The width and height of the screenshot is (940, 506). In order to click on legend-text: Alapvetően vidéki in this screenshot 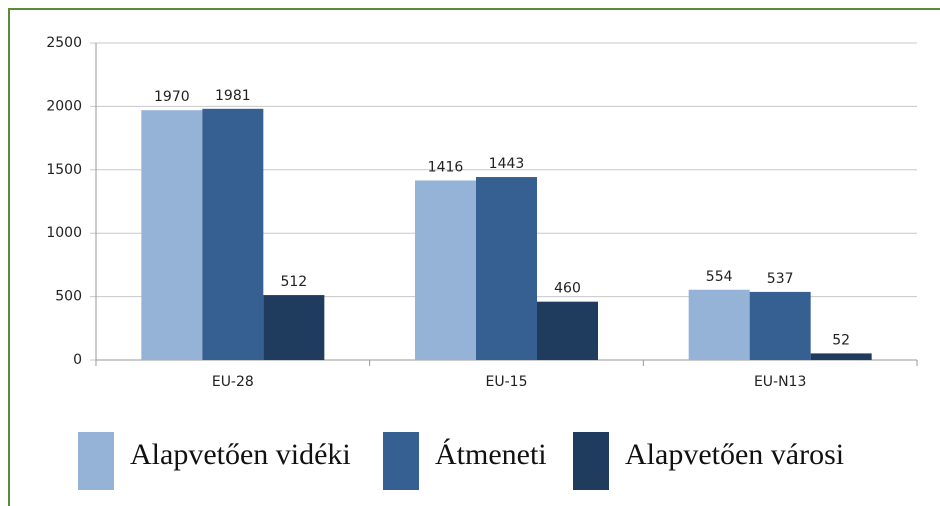, I will do `click(240, 454)`.